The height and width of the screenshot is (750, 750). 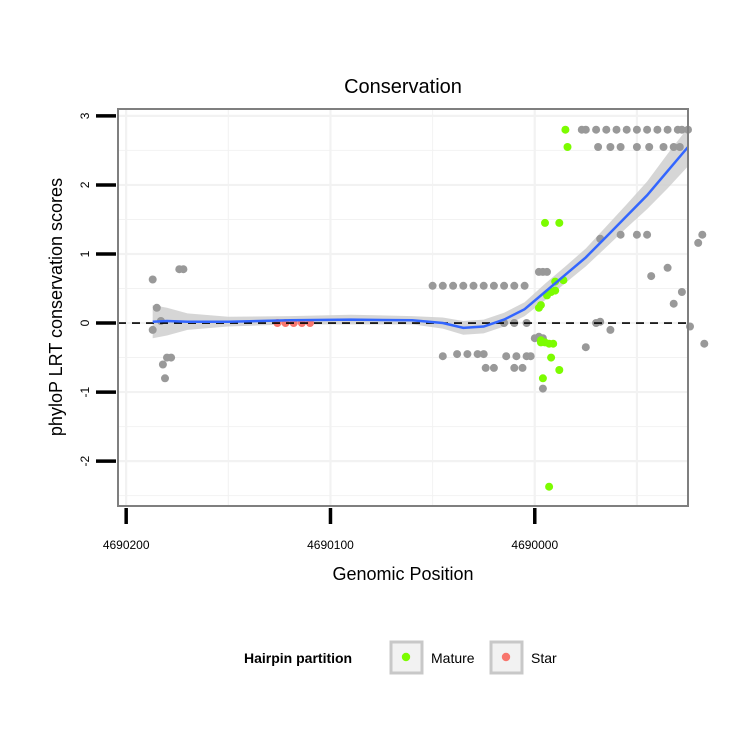 What do you see at coordinates (506, 657) in the screenshot?
I see `legend-dot-star` at bounding box center [506, 657].